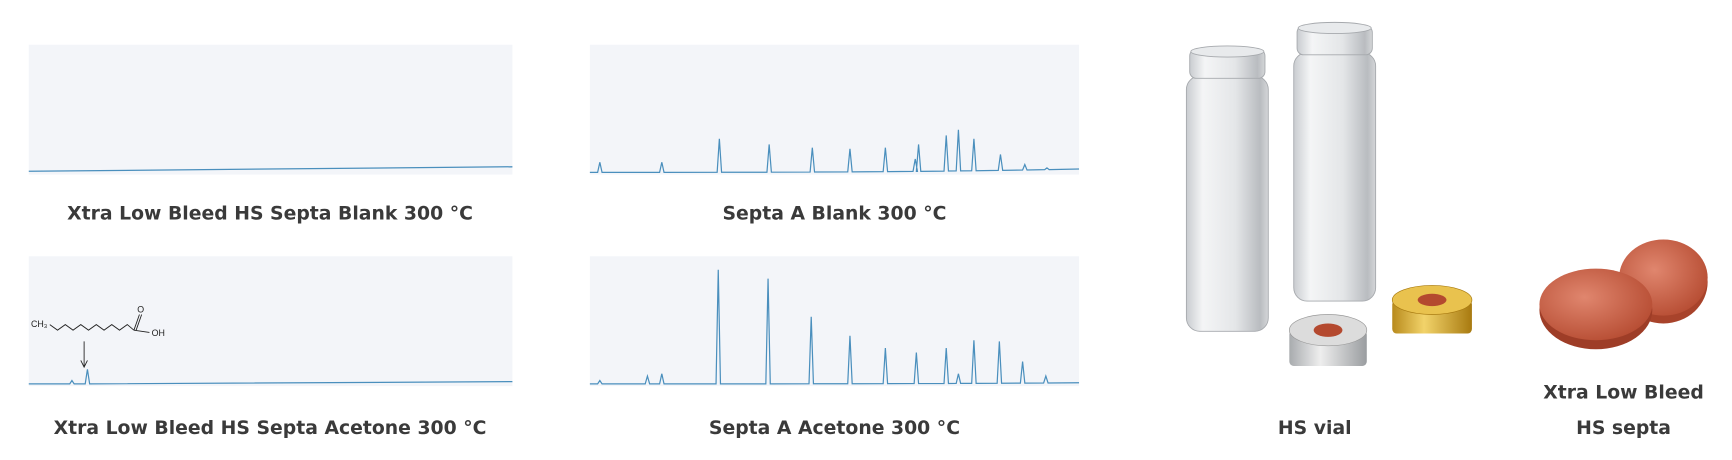 The width and height of the screenshot is (1732, 460). Describe the element at coordinates (1623, 392) in the screenshot. I see `caption: Xtra Low Bleed` at that location.